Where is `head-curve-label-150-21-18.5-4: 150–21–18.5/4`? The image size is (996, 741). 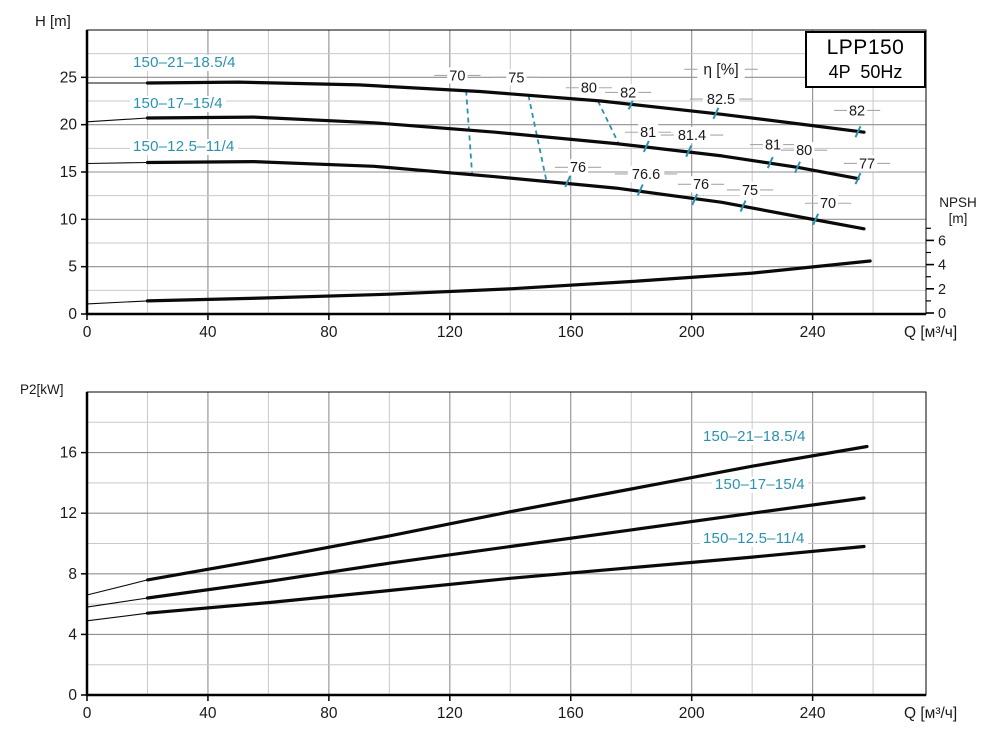 head-curve-label-150-21-18.5-4: 150–21–18.5/4 is located at coordinates (184, 63).